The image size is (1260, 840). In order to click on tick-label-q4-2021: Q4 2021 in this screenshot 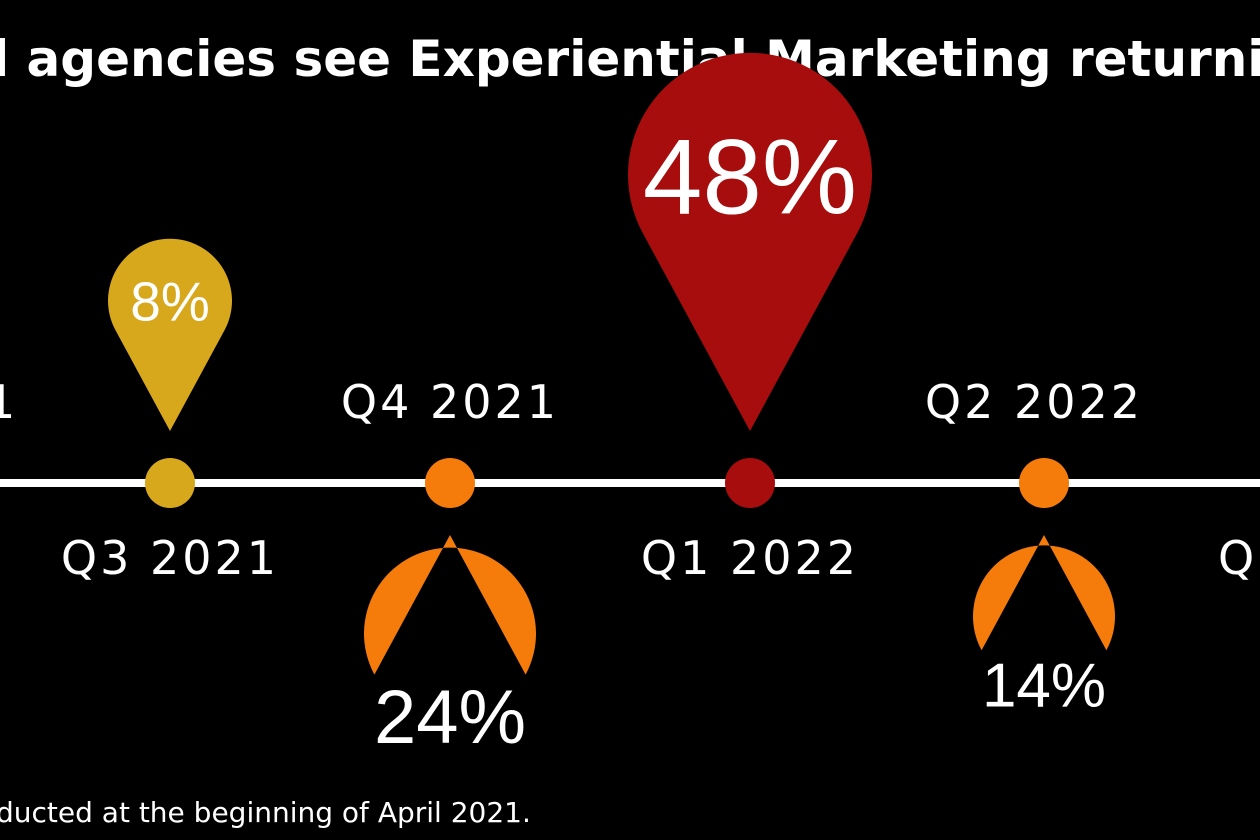, I will do `click(450, 402)`.